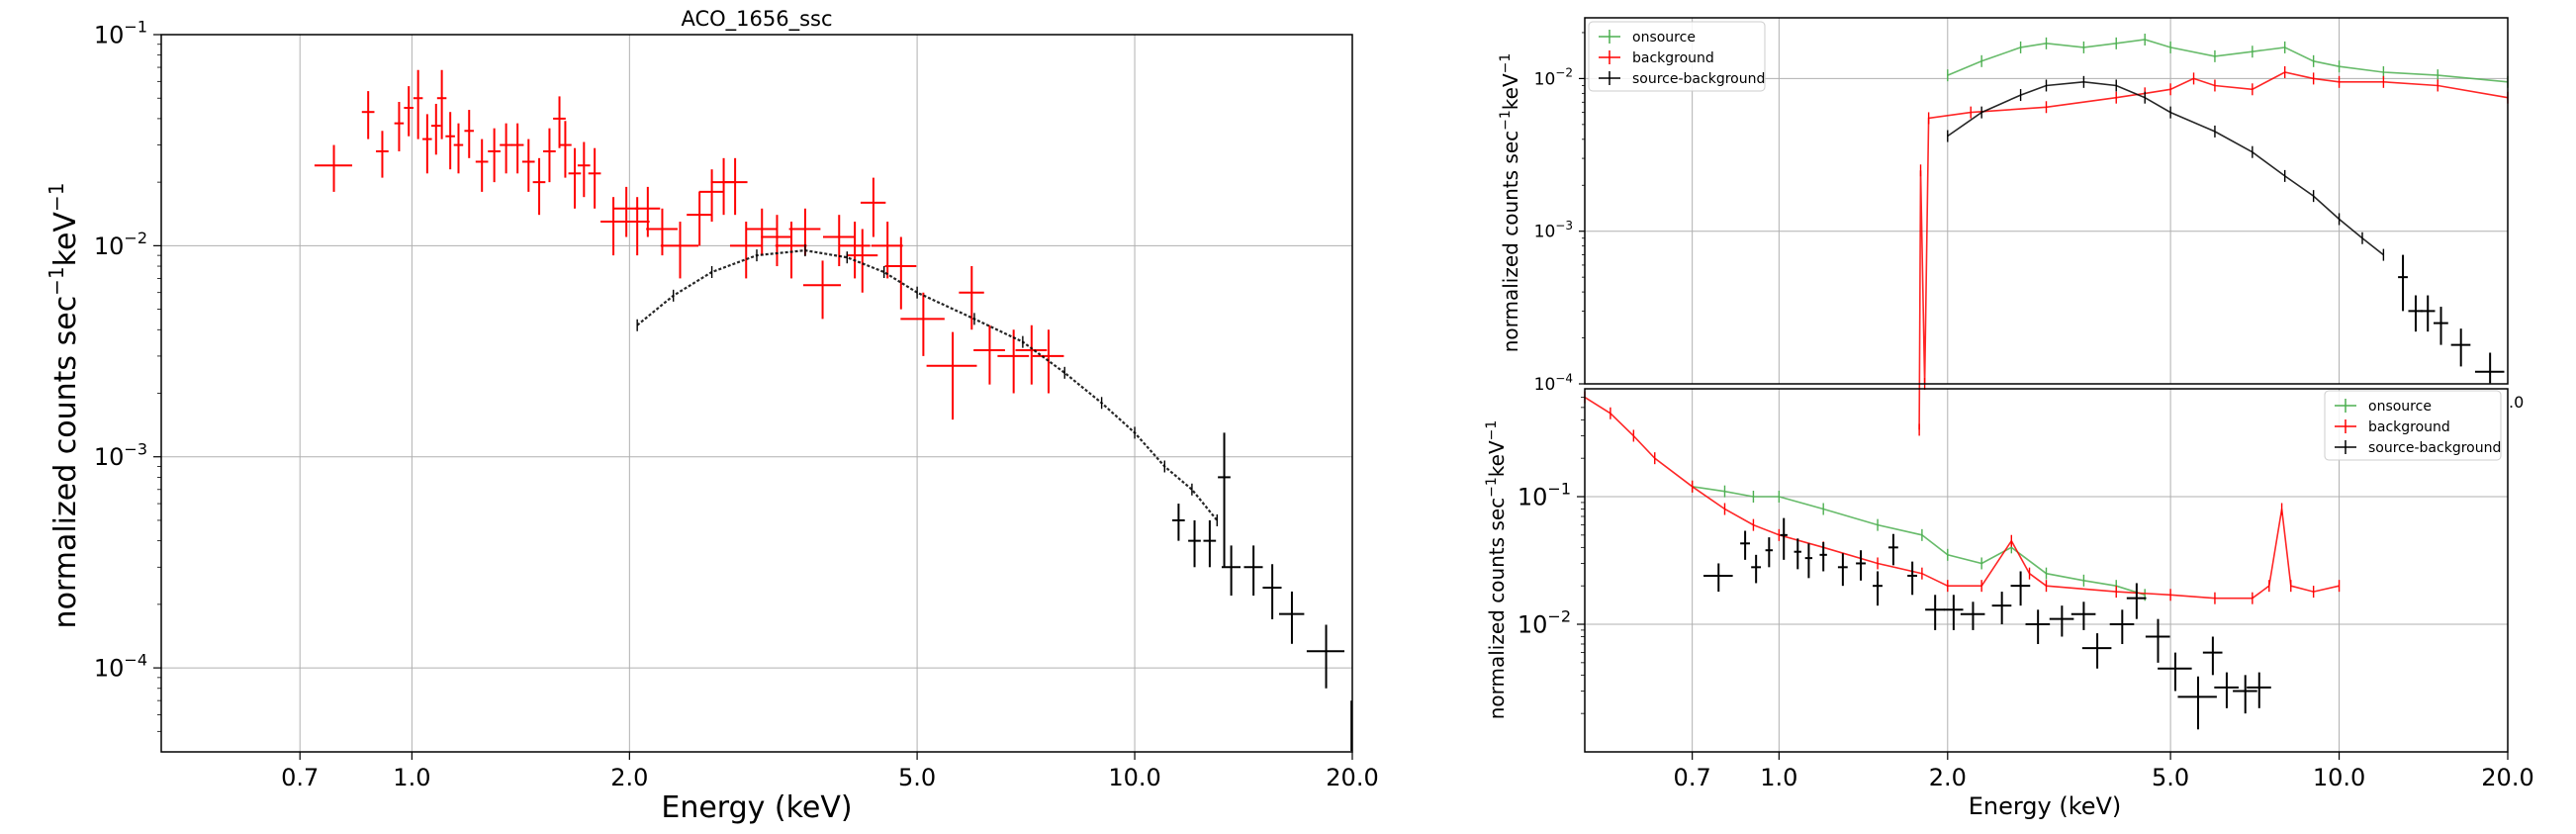 The width and height of the screenshot is (2576, 834). What do you see at coordinates (1352, 777) in the screenshot?
I see `main-x-tick-label-5: 20.0` at bounding box center [1352, 777].